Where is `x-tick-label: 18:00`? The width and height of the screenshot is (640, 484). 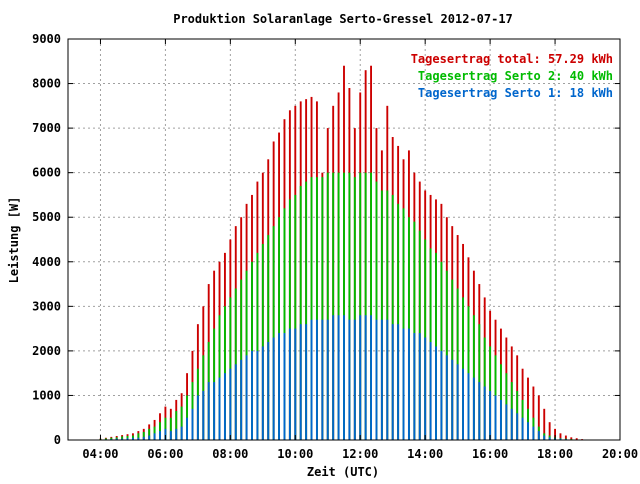
x-tick-label: 18:00 is located at coordinates (555, 454).